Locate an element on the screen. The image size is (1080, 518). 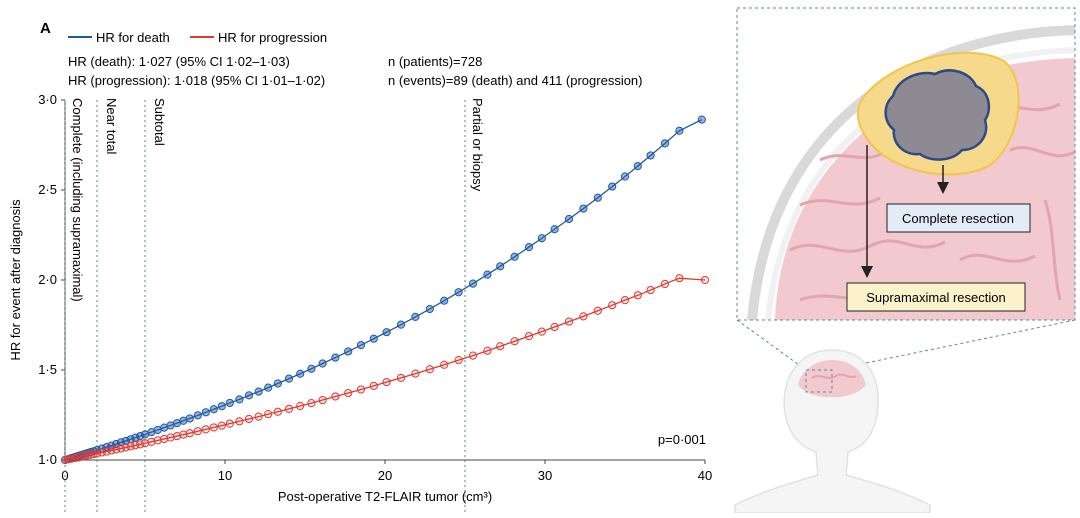
threshold-label-near-total: Near total is located at coordinates (111, 126).